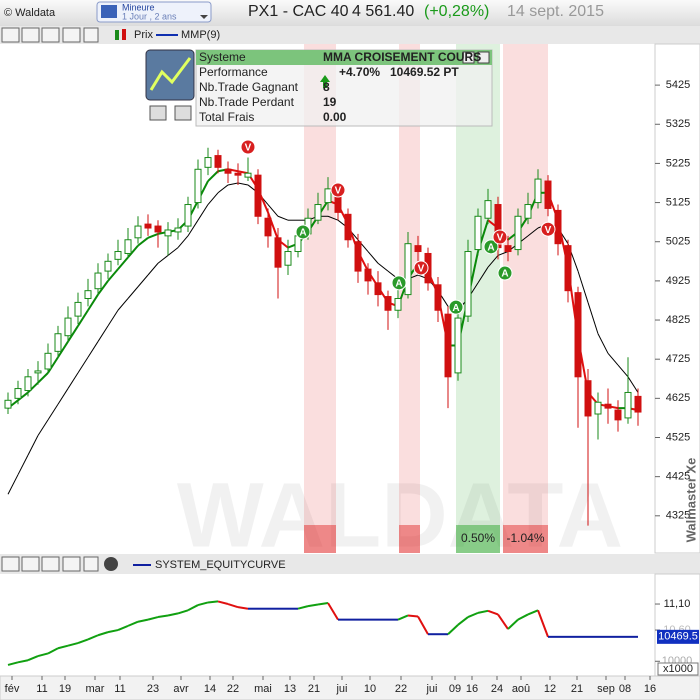 Image resolution: width=700 pixels, height=700 pixels. I want to click on x-tick-label: aoû, so click(521, 689).